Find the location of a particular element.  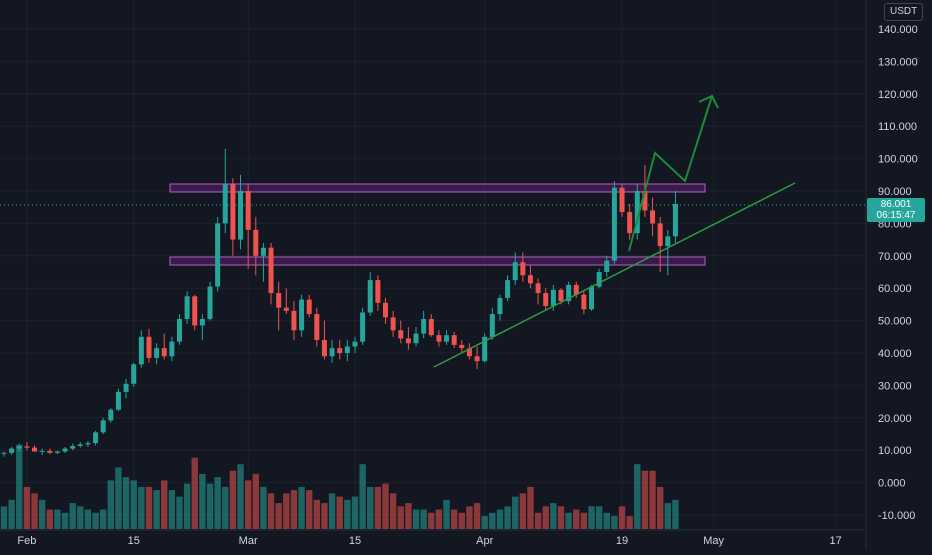

projection-path is located at coordinates (670, 173).